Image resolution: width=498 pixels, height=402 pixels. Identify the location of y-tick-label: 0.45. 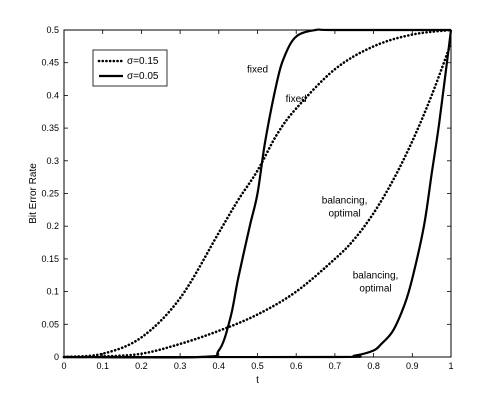
(50, 63).